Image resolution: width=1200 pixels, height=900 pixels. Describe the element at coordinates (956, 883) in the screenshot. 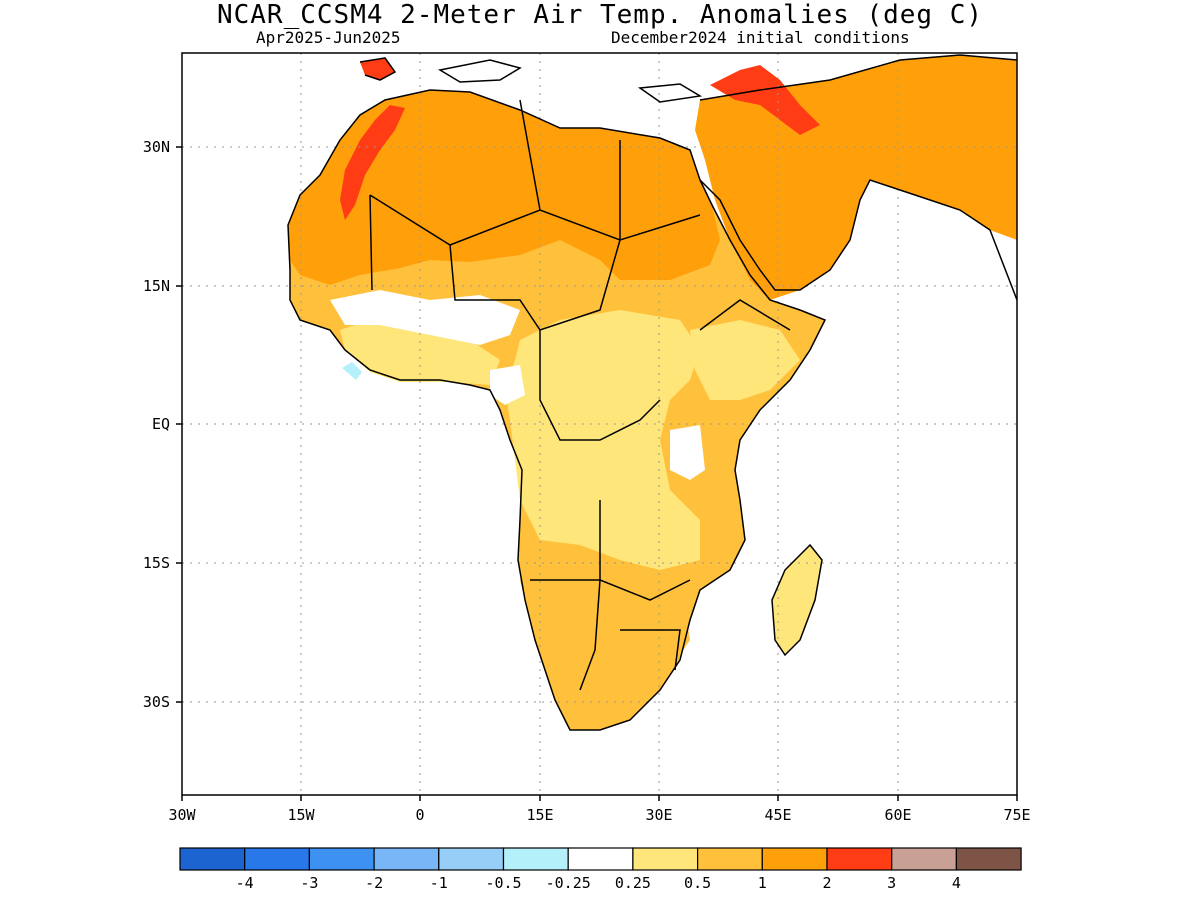

I see `colorbar-label: 4` at that location.